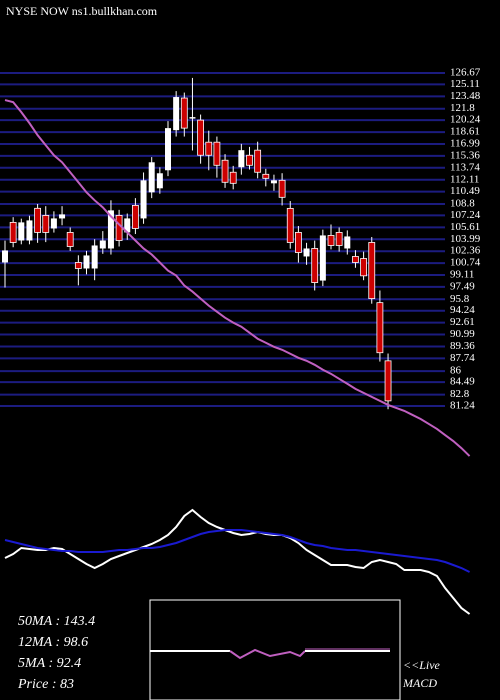 The width and height of the screenshot is (500, 700). Describe the element at coordinates (462, 310) in the screenshot. I see `y-tick-label: 94.24` at that location.